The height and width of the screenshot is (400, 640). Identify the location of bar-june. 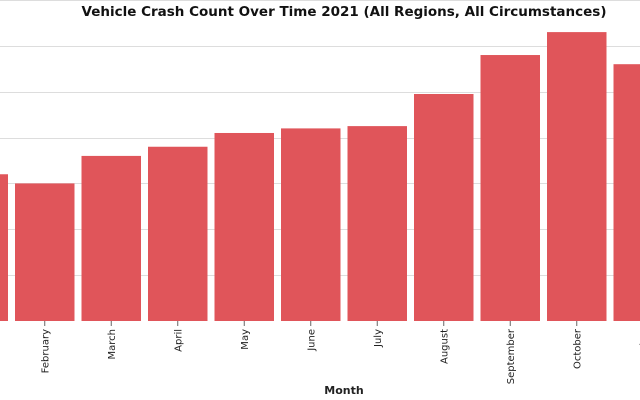
(311, 224).